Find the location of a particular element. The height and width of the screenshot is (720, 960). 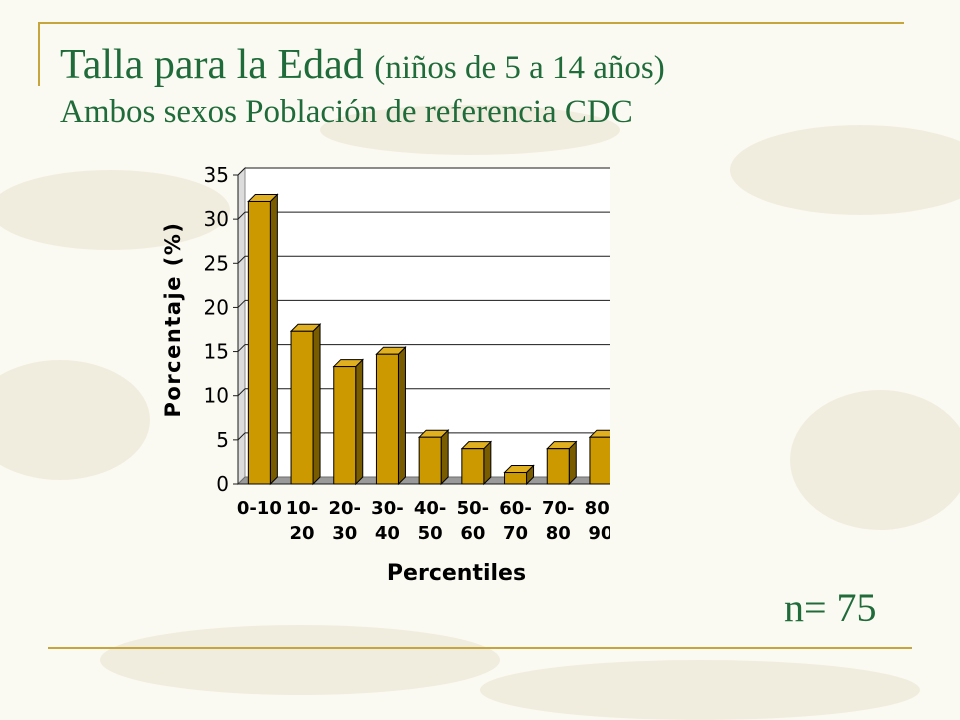

x-tick-label: 50- is located at coordinates (473, 508).